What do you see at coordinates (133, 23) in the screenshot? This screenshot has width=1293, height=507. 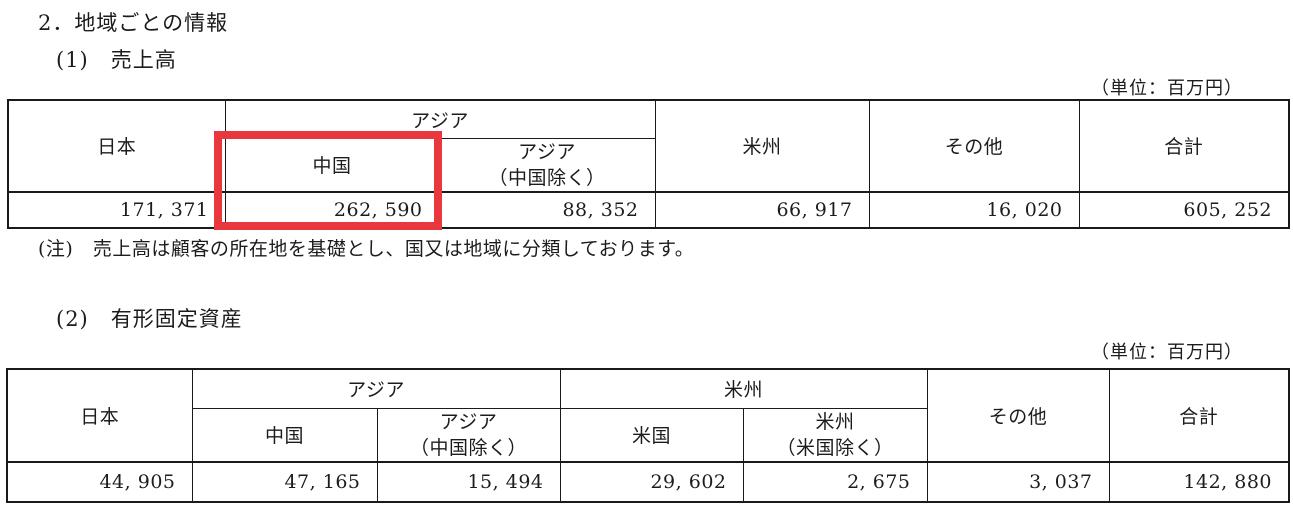 I see `page-title: 2．地域ごとの情報` at bounding box center [133, 23].